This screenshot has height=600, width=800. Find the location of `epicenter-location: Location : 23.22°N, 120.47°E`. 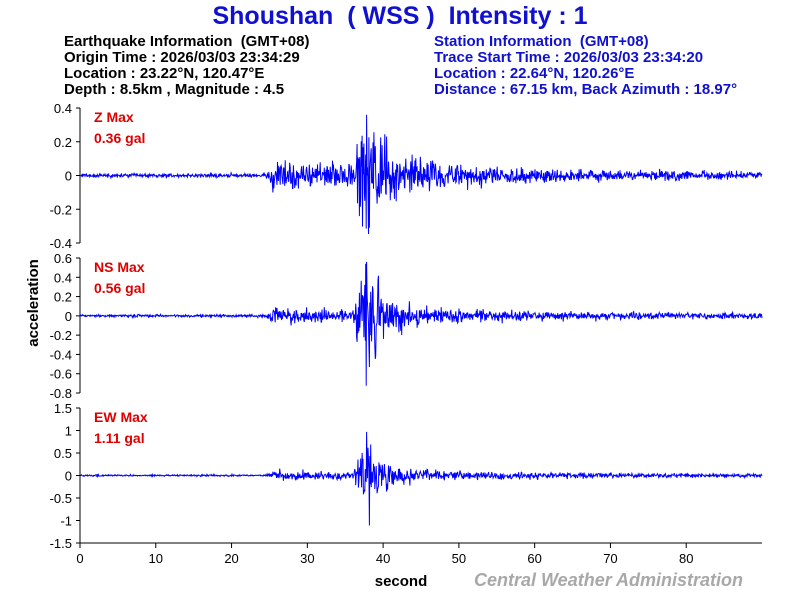

epicenter-location: Location : 23.22°N, 120.47°E is located at coordinates (164, 73).